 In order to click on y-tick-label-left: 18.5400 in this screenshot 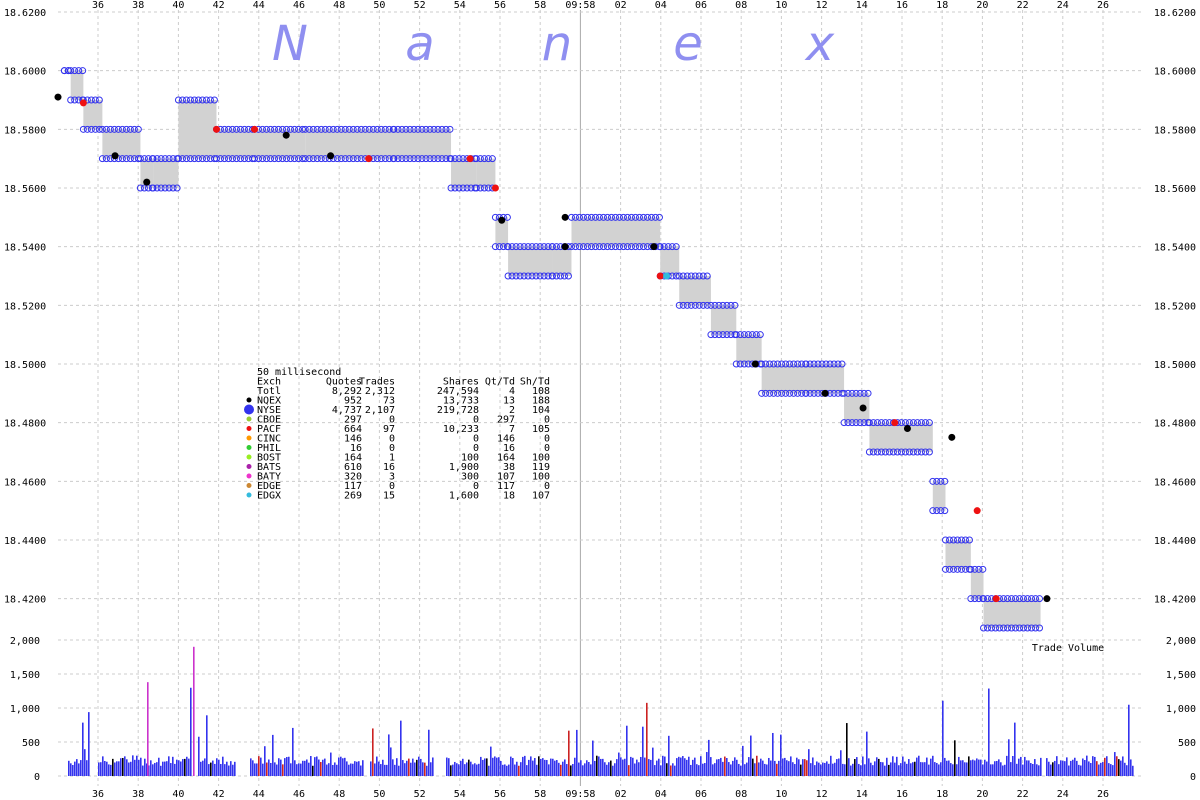, I will do `click(25, 248)`.